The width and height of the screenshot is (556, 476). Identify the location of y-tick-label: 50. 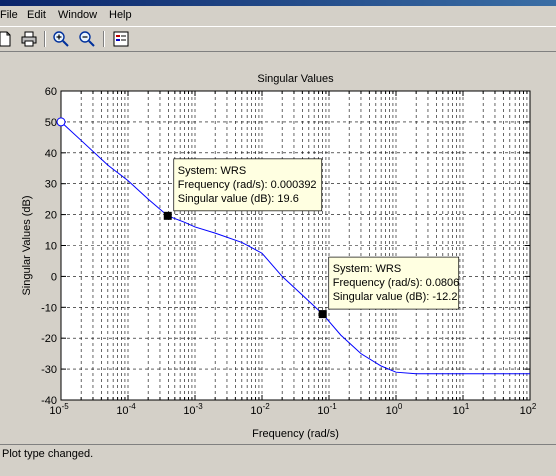
(51, 123).